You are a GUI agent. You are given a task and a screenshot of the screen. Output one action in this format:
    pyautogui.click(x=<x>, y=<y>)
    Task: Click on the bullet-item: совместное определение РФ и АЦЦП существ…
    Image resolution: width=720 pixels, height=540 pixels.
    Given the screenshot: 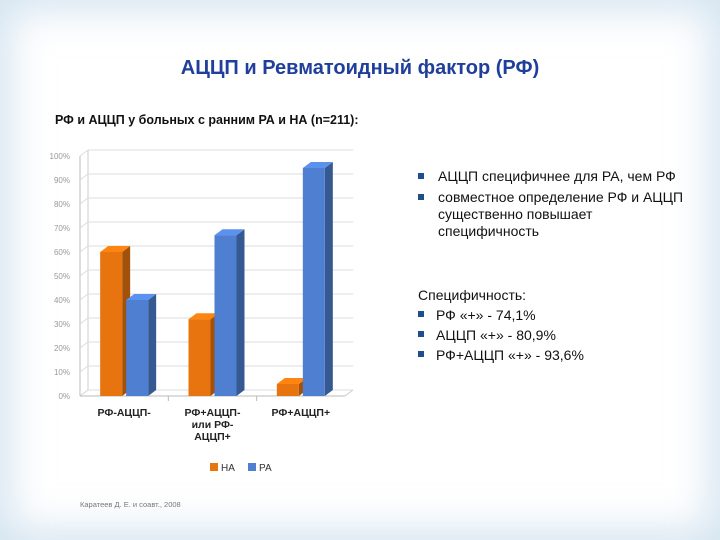 What is the action you would take?
    pyautogui.click(x=553, y=214)
    